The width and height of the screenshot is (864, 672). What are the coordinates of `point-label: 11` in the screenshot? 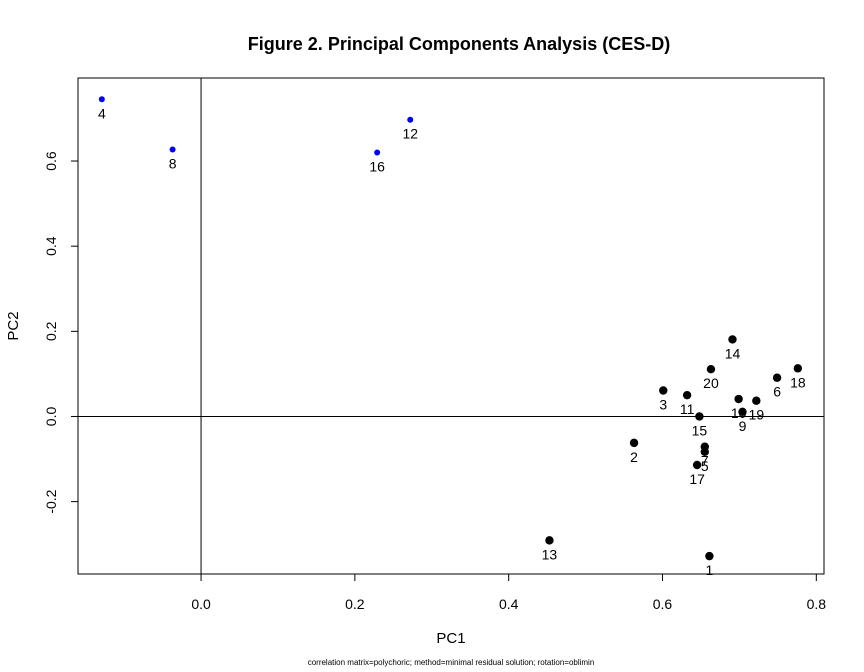 It's located at (687, 409).